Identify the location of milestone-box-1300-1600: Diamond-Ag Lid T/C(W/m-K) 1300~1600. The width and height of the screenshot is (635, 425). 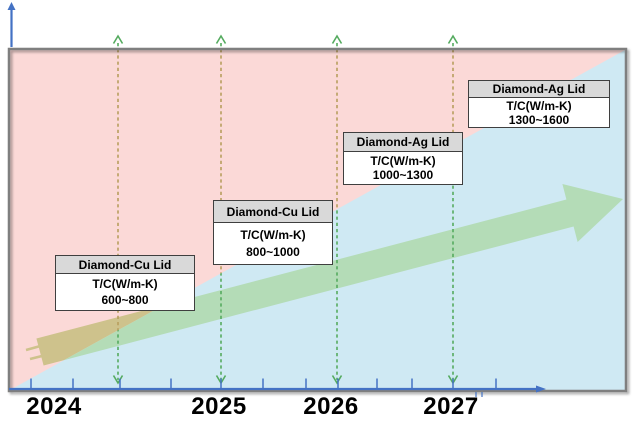
(539, 104).